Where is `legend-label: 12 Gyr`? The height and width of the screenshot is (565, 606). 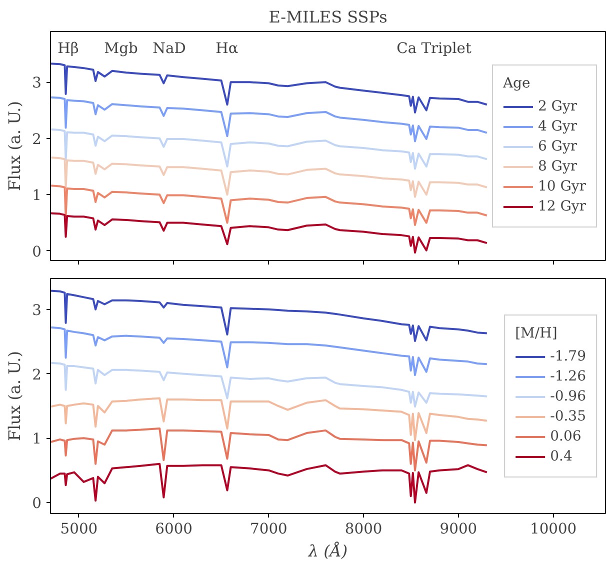 legend-label: 12 Gyr is located at coordinates (562, 206).